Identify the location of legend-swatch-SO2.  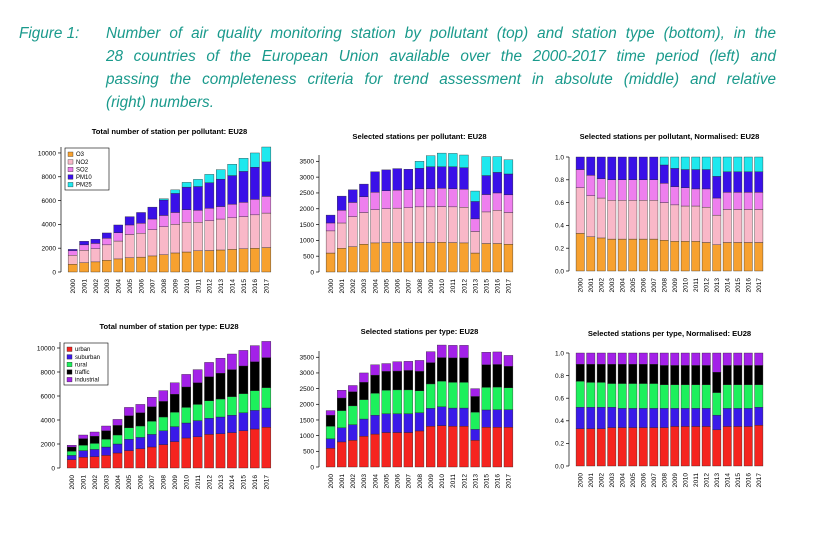
(70, 169).